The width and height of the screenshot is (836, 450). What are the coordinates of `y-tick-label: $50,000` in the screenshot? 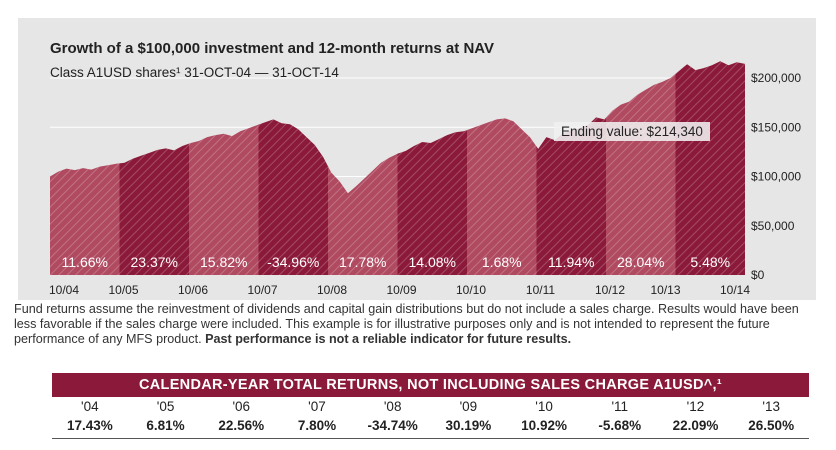 It's located at (773, 226).